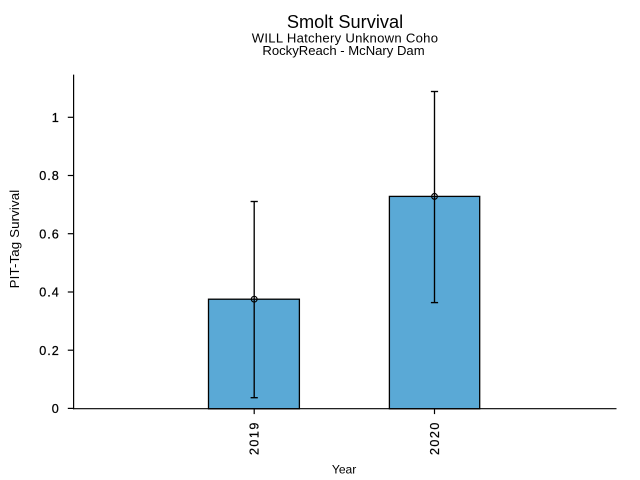 The image size is (640, 480). I want to click on svg-text: 1, so click(56, 118).